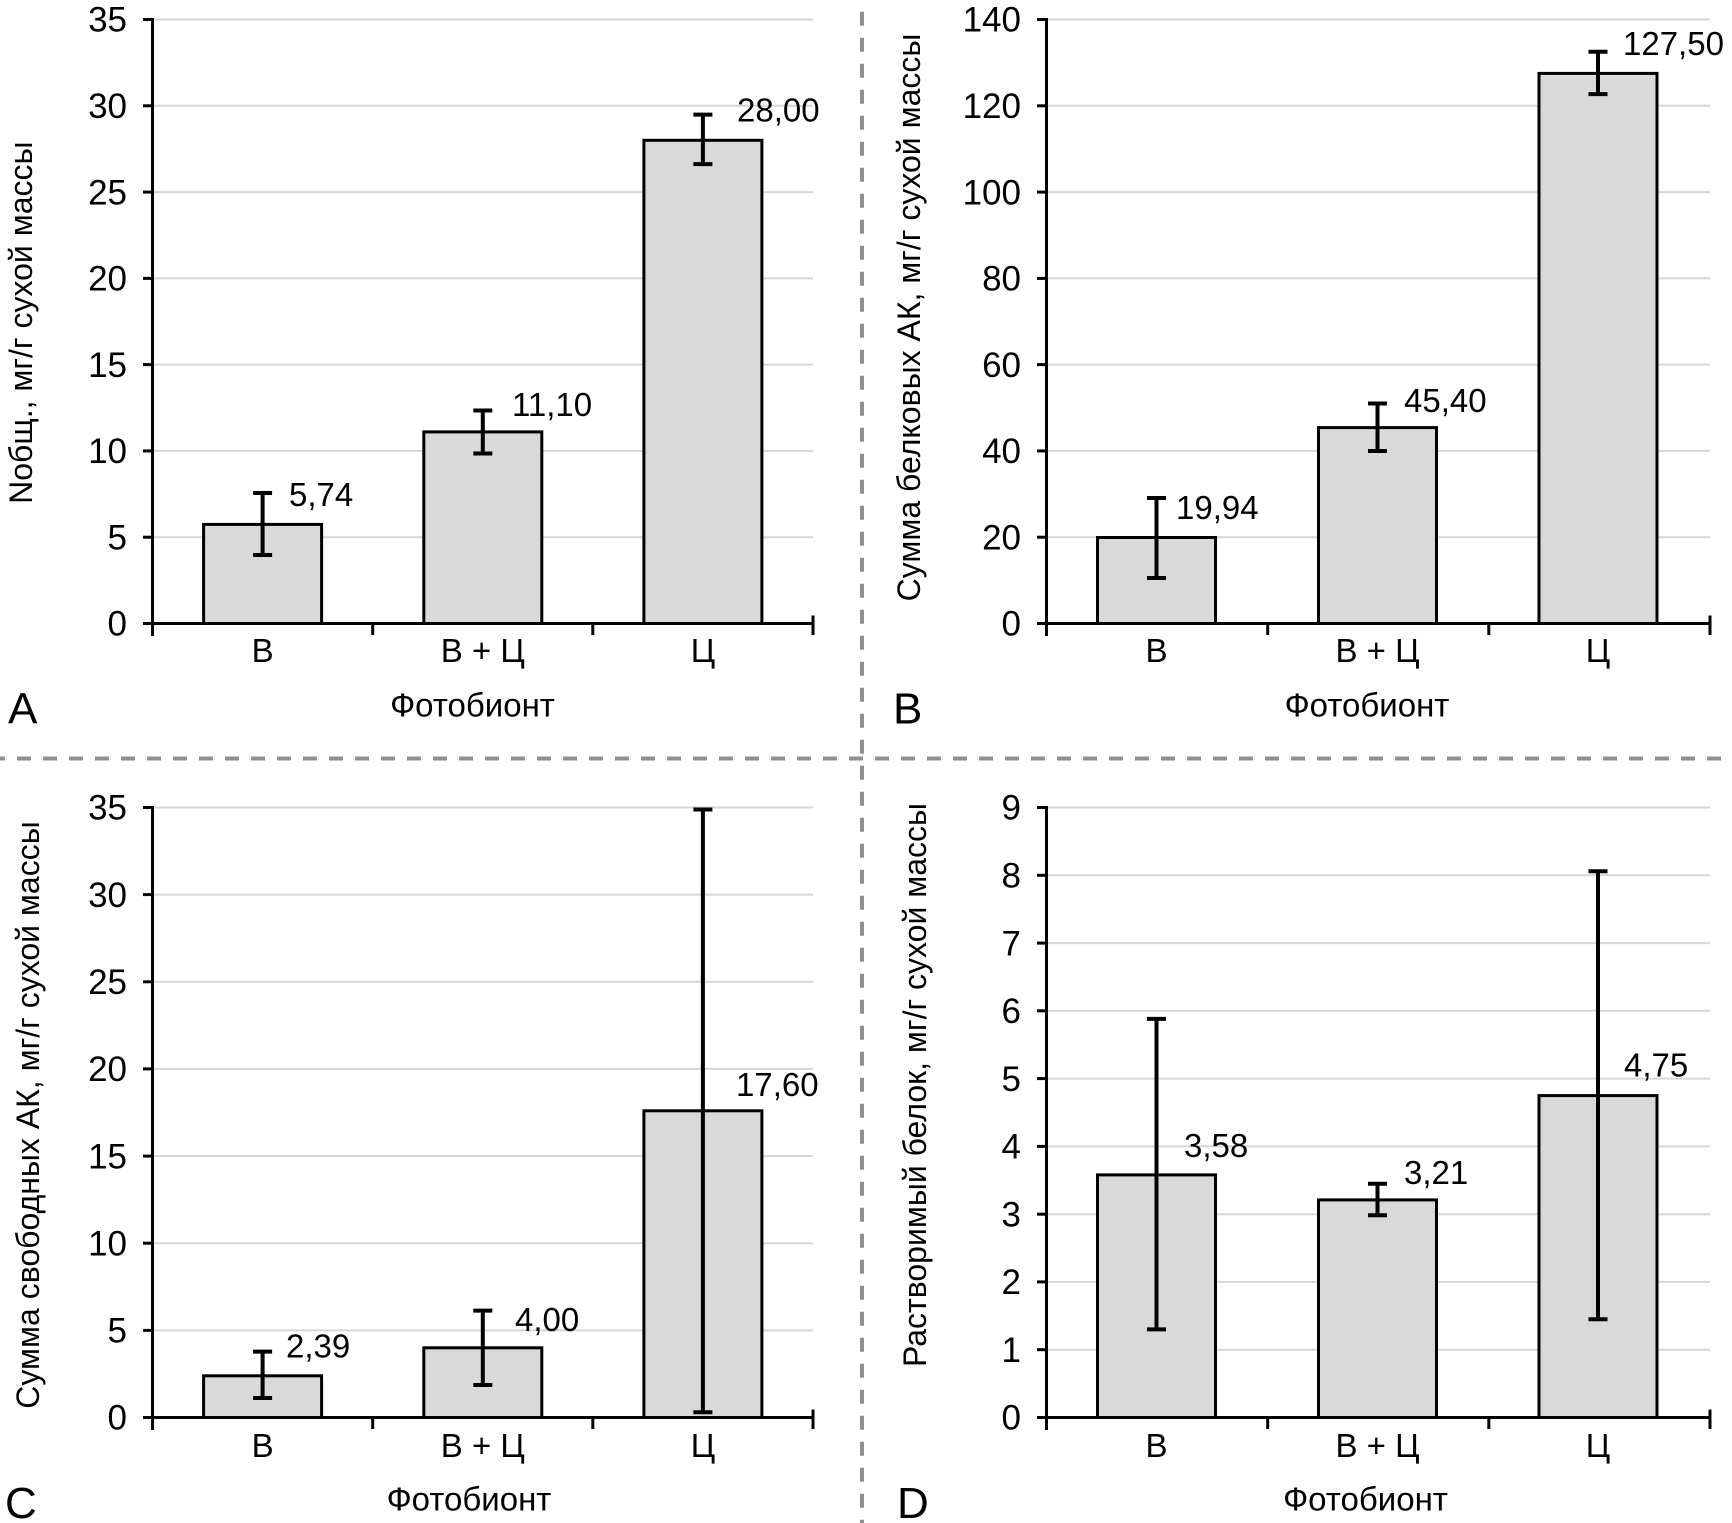 This screenshot has height=1523, width=1732. What do you see at coordinates (1011, 808) in the screenshot?
I see `svg-text: 9` at bounding box center [1011, 808].